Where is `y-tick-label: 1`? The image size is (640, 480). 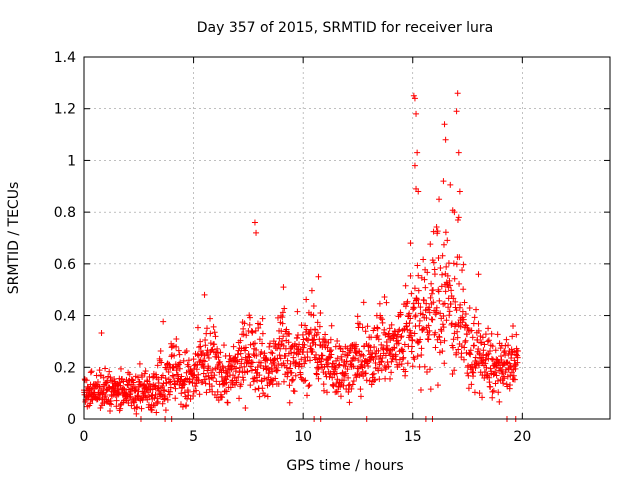 y-tick-label: 1 is located at coordinates (71, 161).